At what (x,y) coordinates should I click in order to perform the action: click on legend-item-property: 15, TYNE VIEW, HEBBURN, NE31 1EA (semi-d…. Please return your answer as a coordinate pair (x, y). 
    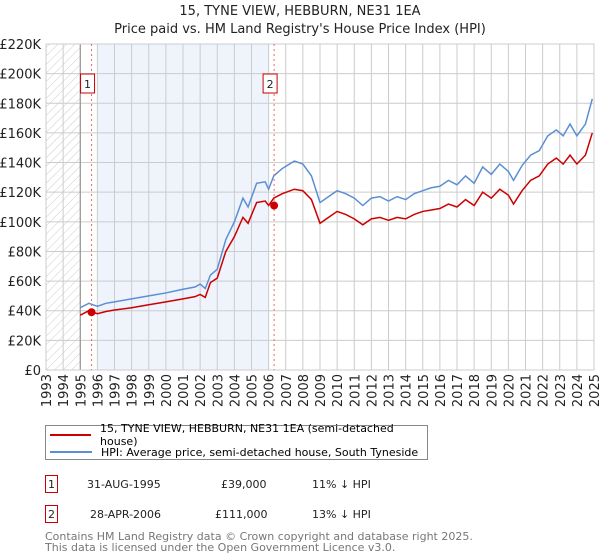
    Looking at the image, I should click on (238, 435).